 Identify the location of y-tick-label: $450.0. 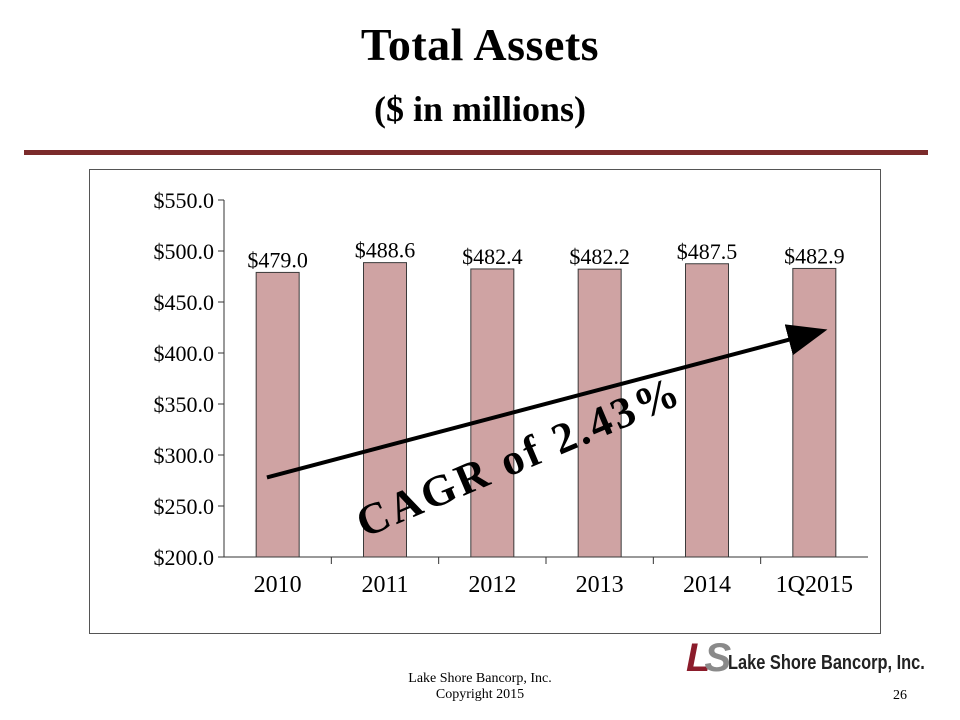
(184, 302).